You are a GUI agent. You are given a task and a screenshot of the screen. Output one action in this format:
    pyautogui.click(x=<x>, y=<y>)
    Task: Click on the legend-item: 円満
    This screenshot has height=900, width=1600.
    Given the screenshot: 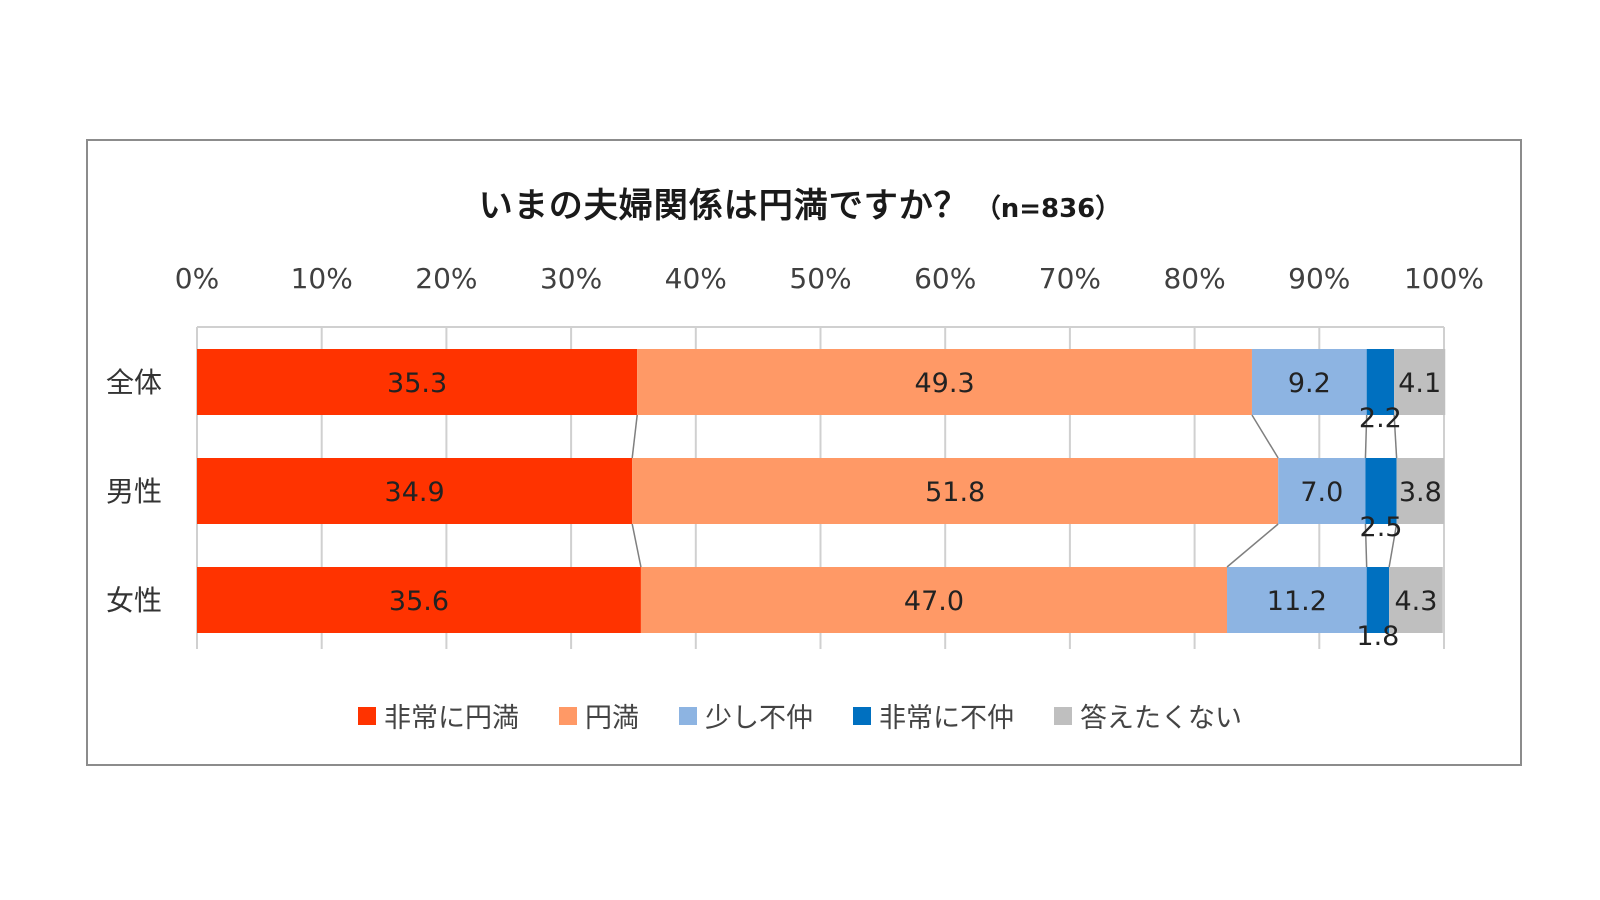 What is the action you would take?
    pyautogui.click(x=599, y=715)
    